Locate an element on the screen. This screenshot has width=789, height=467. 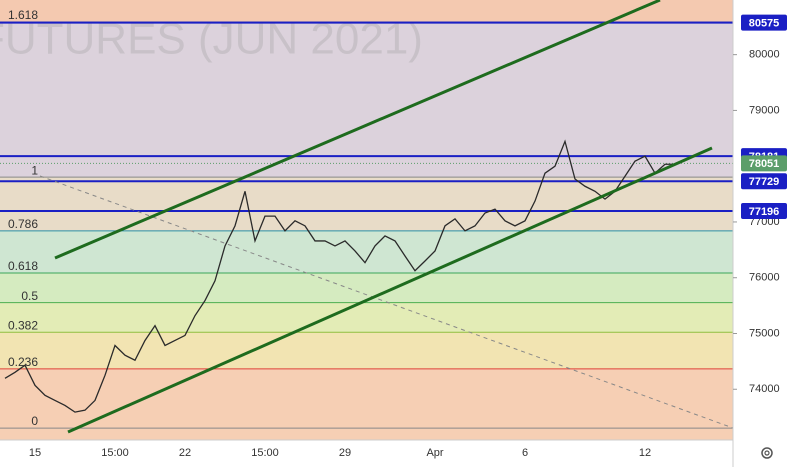
time-axis is located at coordinates (366, 453).